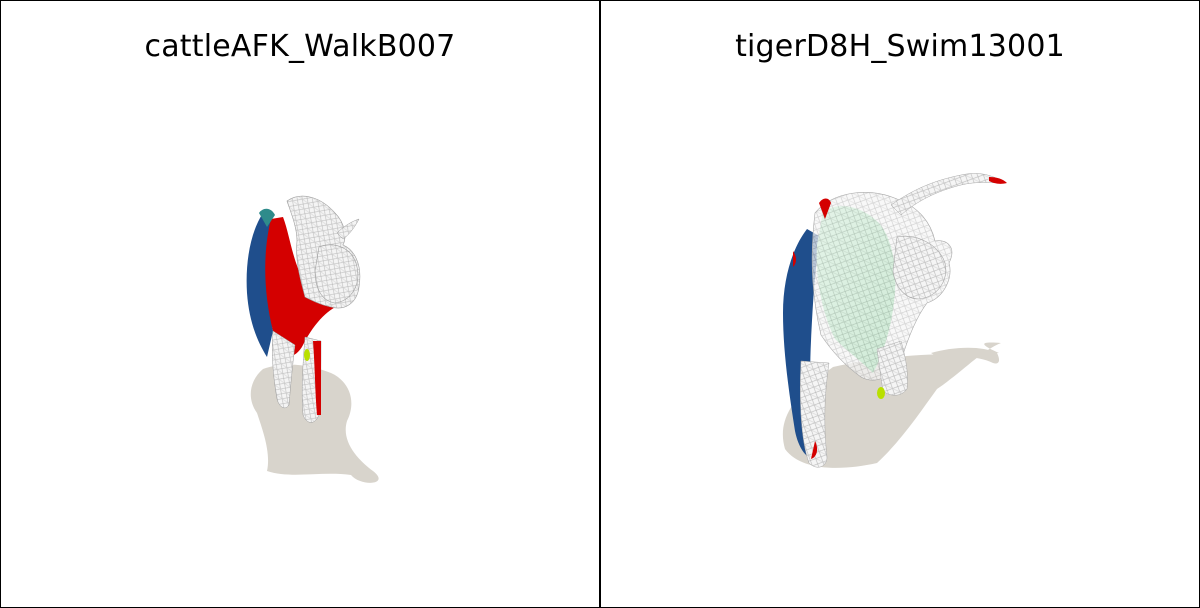 Image resolution: width=1200 pixels, height=608 pixels. I want to click on tiger-tail, so click(948, 194).